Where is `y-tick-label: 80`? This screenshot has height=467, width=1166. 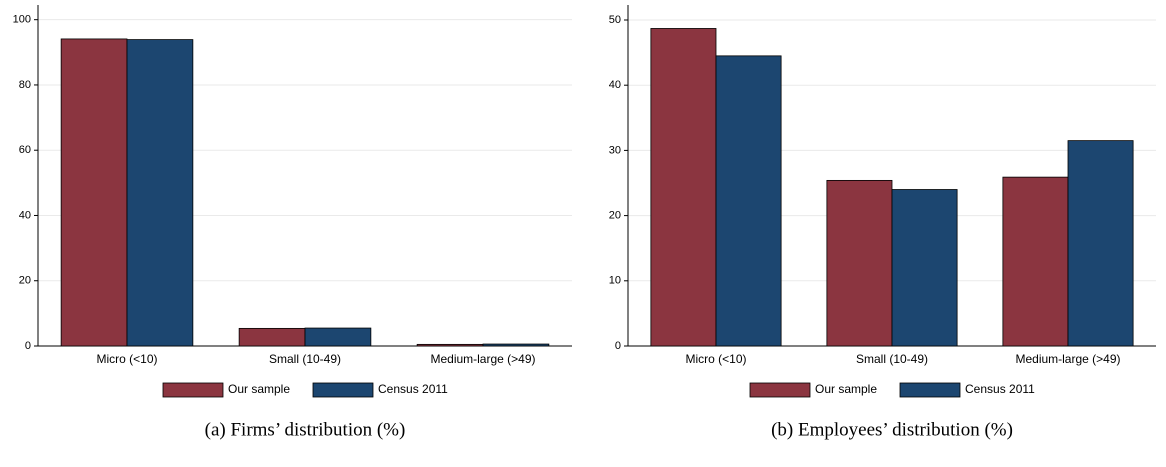
y-tick-label: 80 is located at coordinates (25, 85).